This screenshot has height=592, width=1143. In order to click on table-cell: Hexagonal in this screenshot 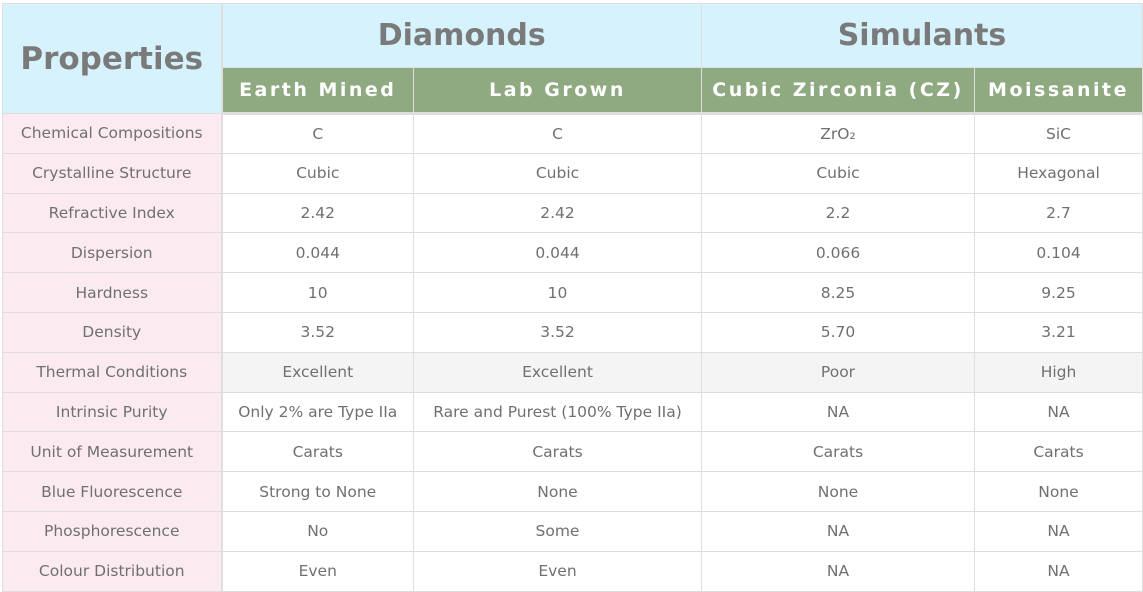, I will do `click(1058, 173)`.